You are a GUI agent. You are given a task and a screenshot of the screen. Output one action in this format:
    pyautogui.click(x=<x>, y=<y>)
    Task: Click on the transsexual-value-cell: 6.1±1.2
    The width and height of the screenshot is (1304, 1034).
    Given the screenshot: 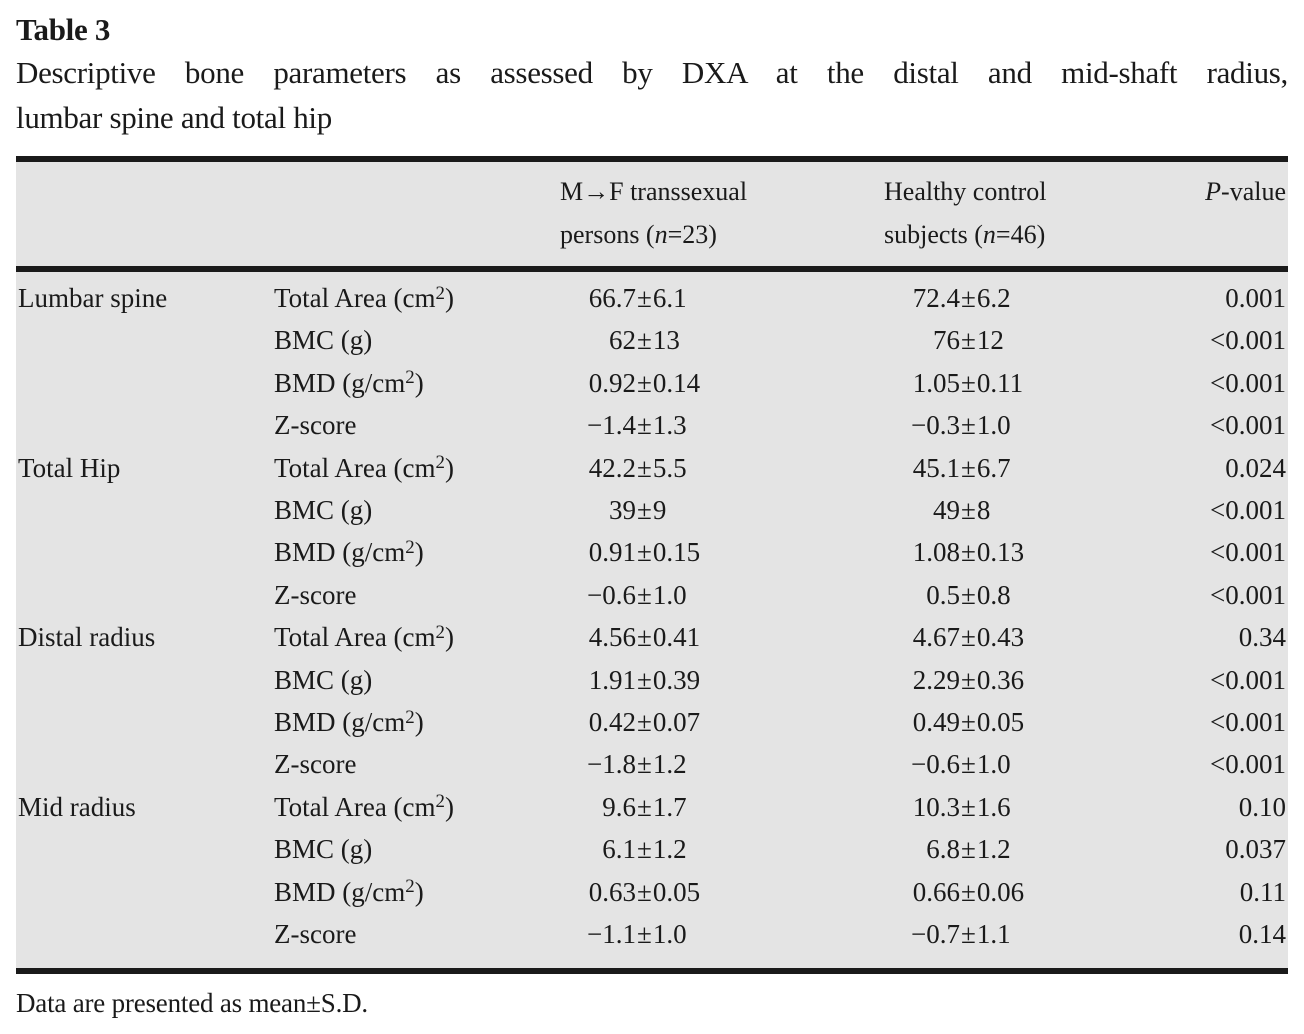 What is the action you would take?
    pyautogui.click(x=644, y=849)
    